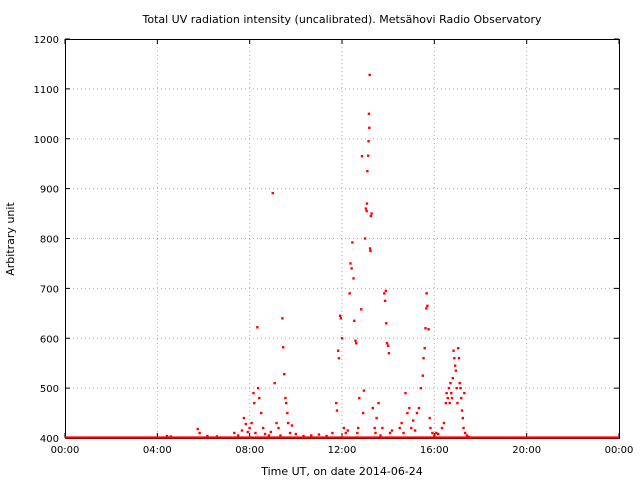 The width and height of the screenshot is (640, 480). Describe the element at coordinates (157, 450) in the screenshot. I see `x-tick-label: 04:00` at that location.